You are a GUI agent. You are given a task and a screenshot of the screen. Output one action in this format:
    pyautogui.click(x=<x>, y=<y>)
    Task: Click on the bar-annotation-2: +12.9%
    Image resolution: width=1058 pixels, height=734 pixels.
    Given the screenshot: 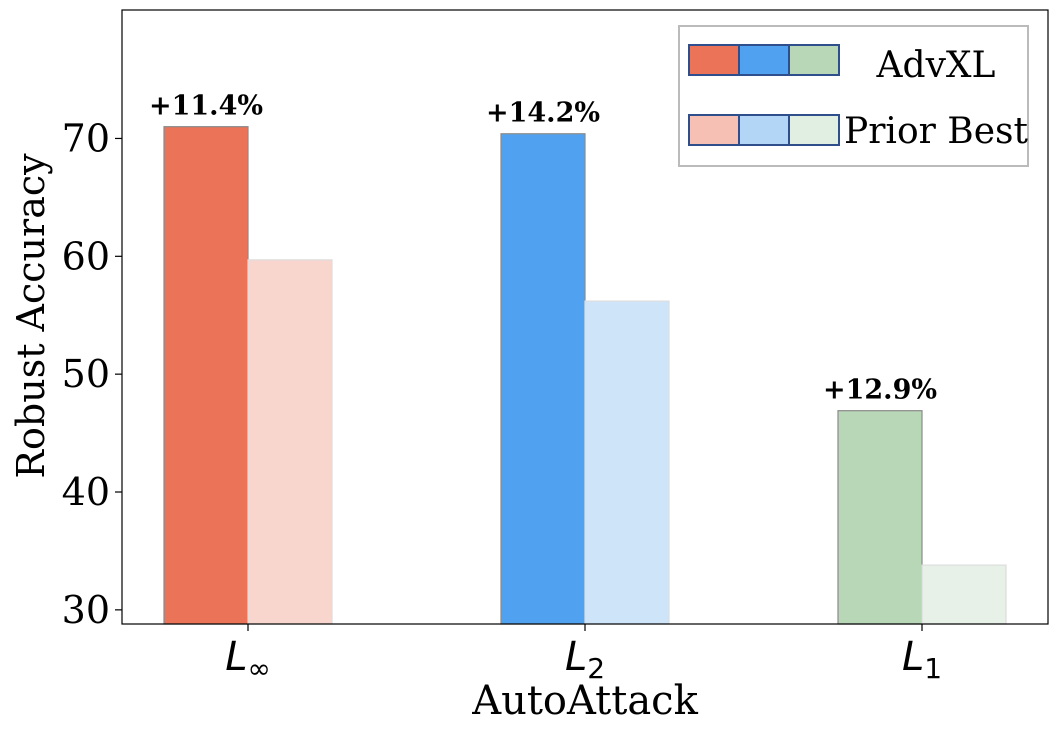 What is the action you would take?
    pyautogui.click(x=880, y=390)
    